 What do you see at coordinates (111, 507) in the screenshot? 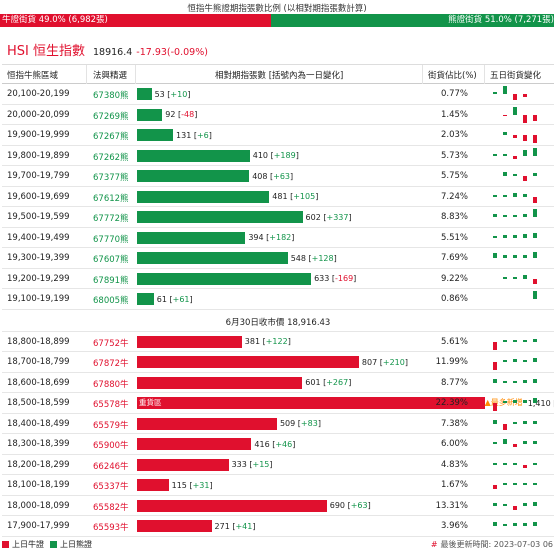
I see `product-code-link: 65582牛` at bounding box center [111, 507].